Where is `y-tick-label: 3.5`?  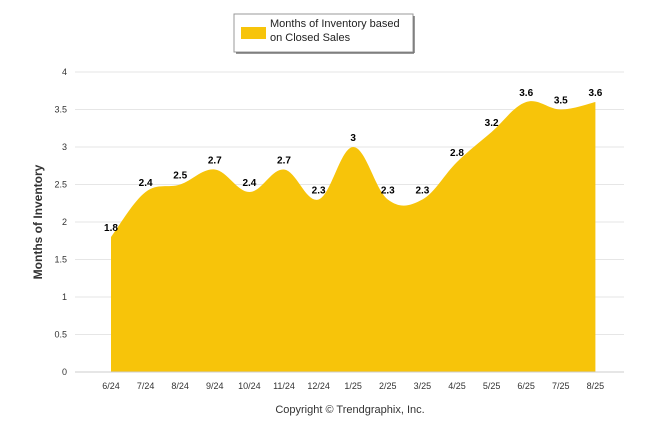 y-tick-label: 3.5 is located at coordinates (60, 110).